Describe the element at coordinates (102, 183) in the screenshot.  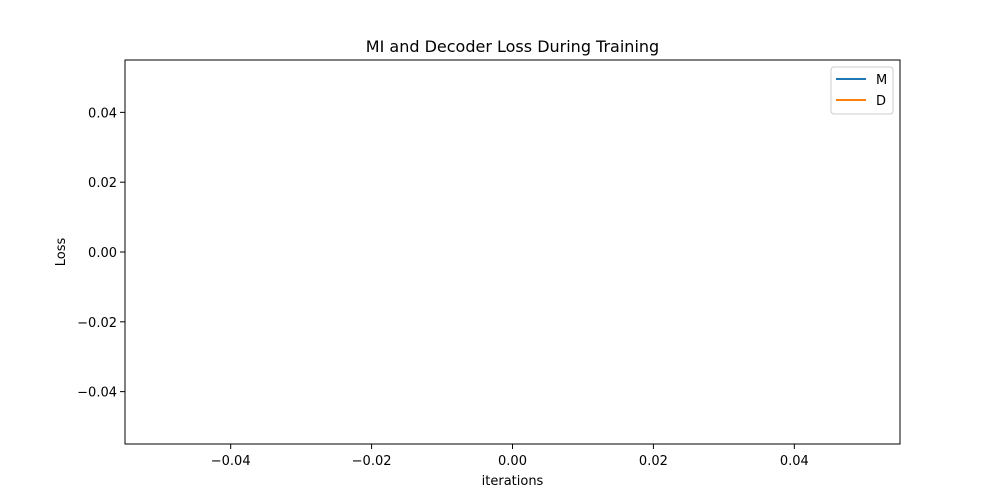
I see `y-tick-label: 0.02` at that location.